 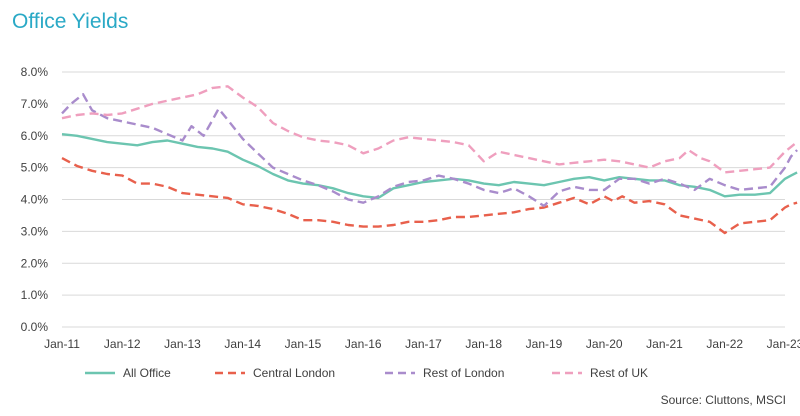 What do you see at coordinates (35, 72) in the screenshot?
I see `y-tick-label: 8.0%` at bounding box center [35, 72].